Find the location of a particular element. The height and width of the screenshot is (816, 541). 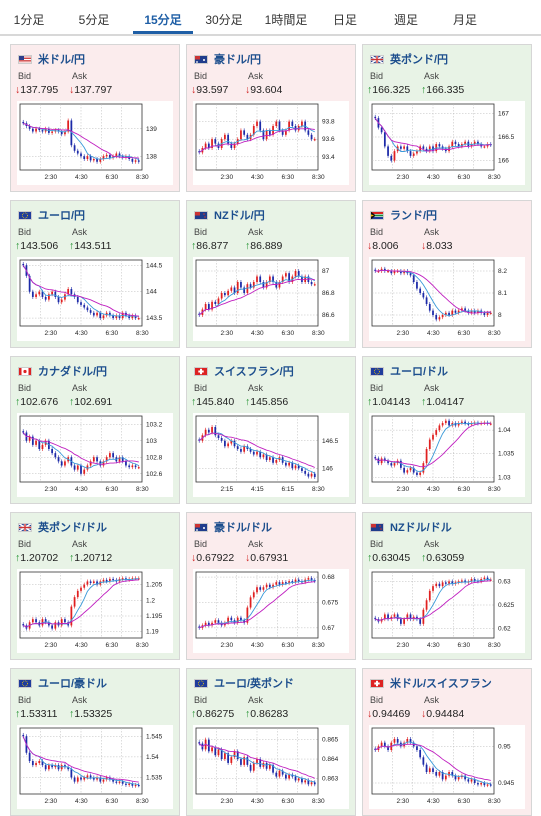

mini-chart: 139 138 2:30 4:30 6:30 8:30 is located at coordinates (95, 143).